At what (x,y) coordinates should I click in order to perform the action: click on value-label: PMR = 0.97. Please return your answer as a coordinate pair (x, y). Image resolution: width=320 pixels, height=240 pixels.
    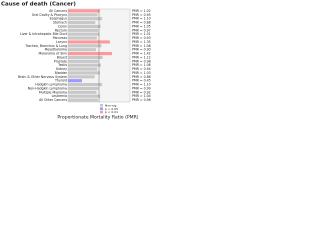
    Looking at the image, I should click on (141, 30).